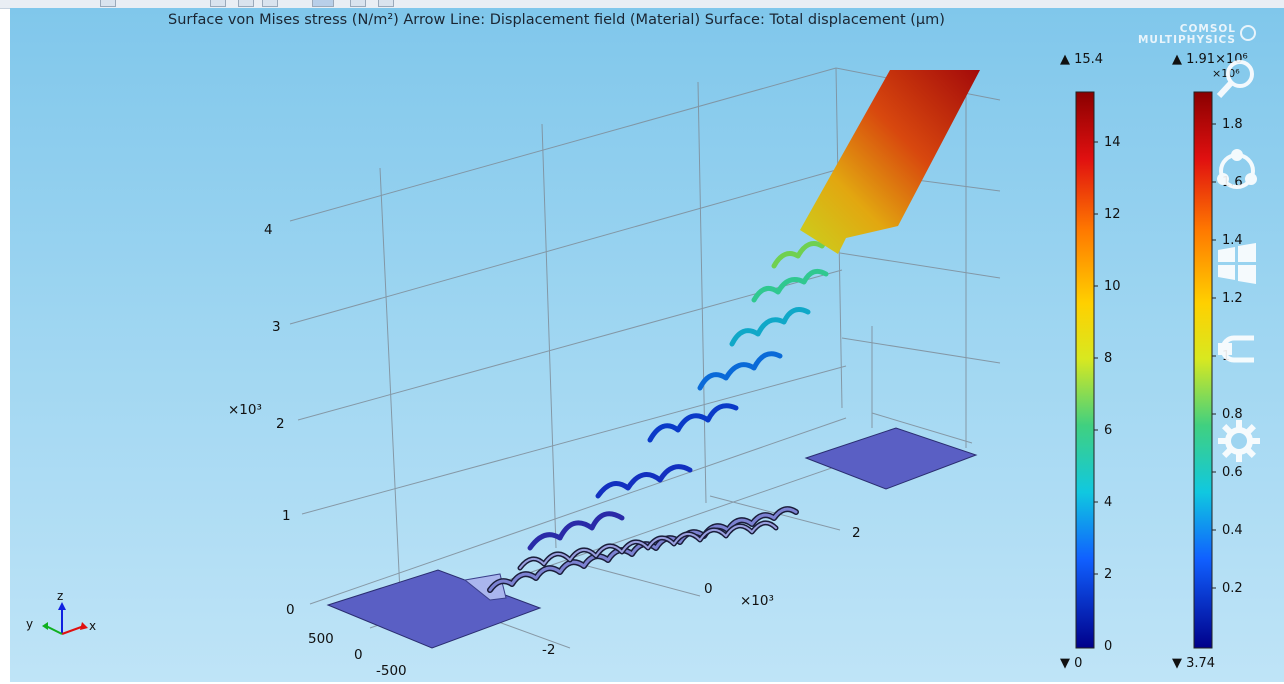 The image size is (1284, 684). What do you see at coordinates (708, 589) in the screenshot?
I see `x-tick: 0` at bounding box center [708, 589].